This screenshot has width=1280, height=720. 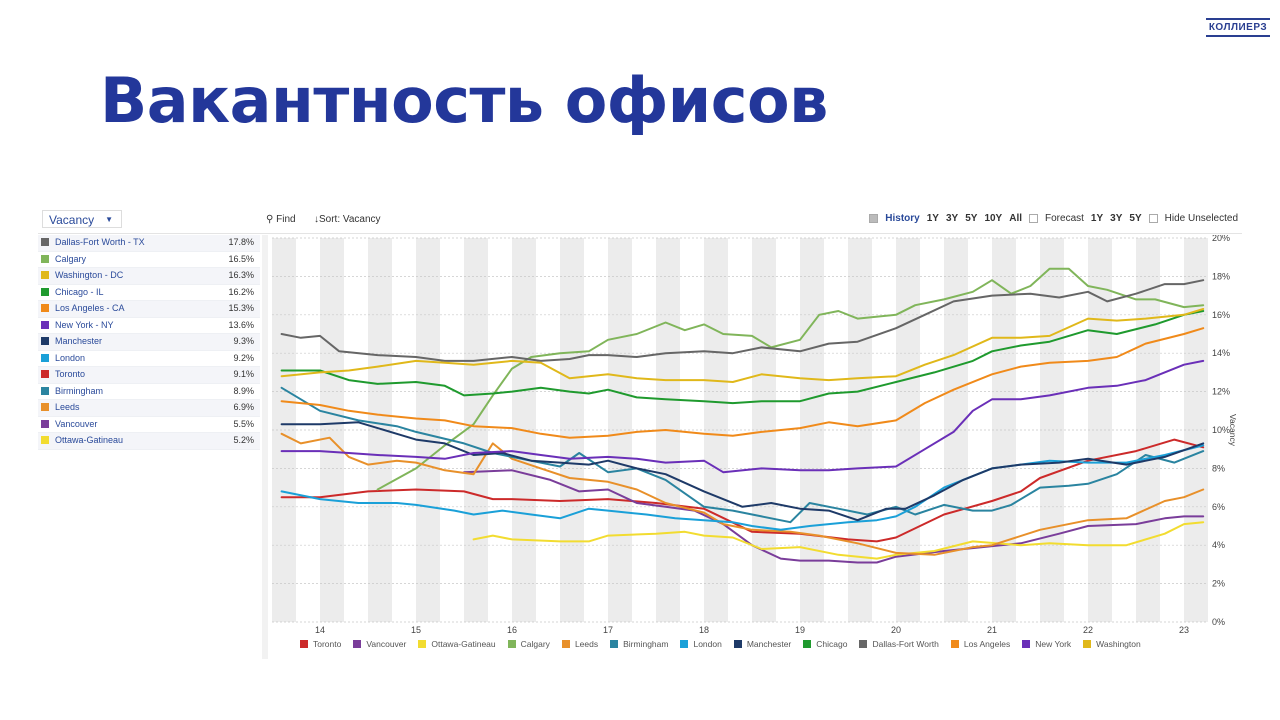 What do you see at coordinates (241, 275) in the screenshot?
I see `city-value: 16.3%` at bounding box center [241, 275].